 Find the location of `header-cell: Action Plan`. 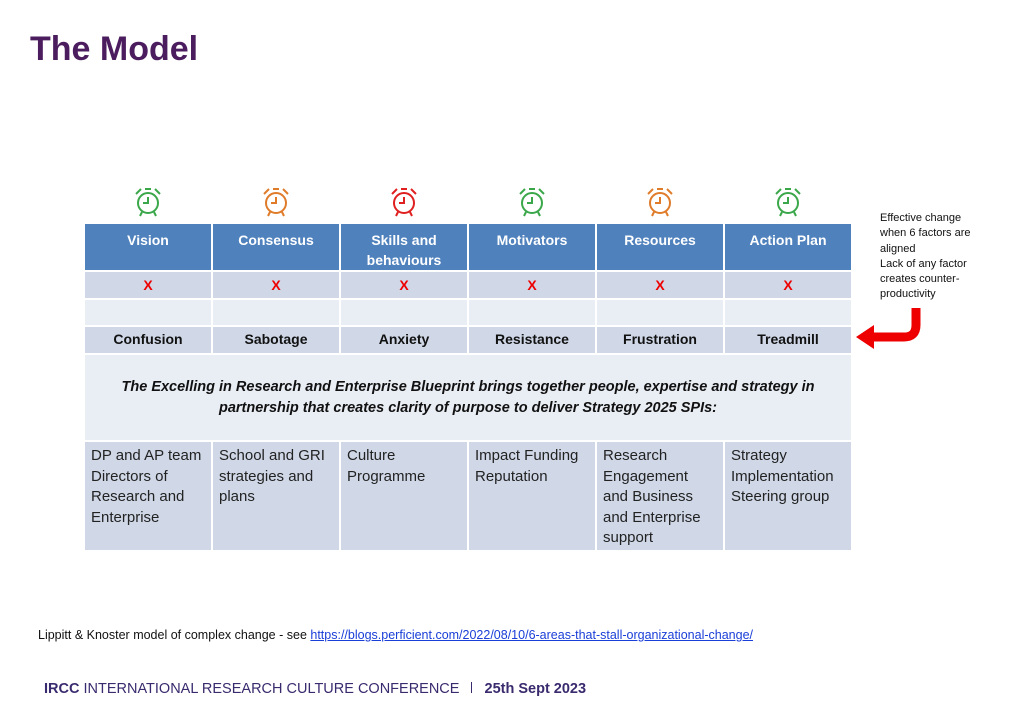

header-cell: Action Plan is located at coordinates (788, 247).